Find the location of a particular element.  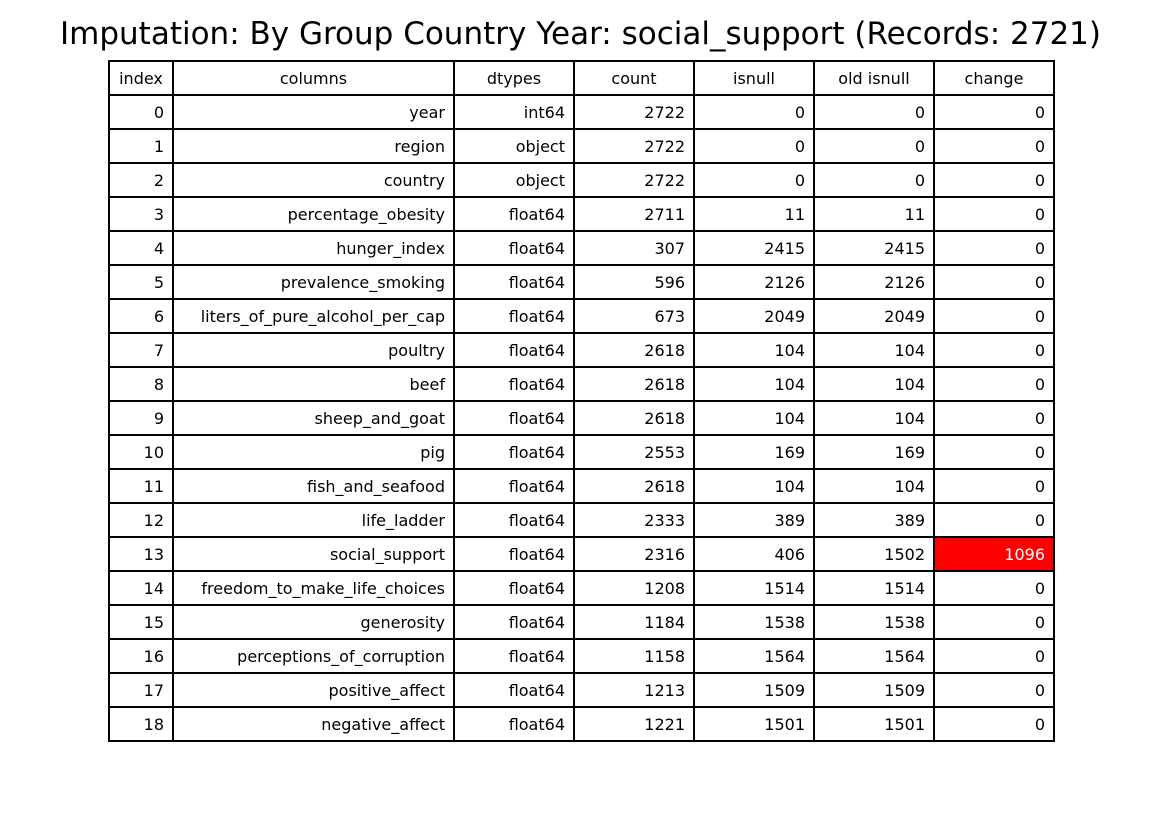

cell-dtypes: object is located at coordinates (514, 180).